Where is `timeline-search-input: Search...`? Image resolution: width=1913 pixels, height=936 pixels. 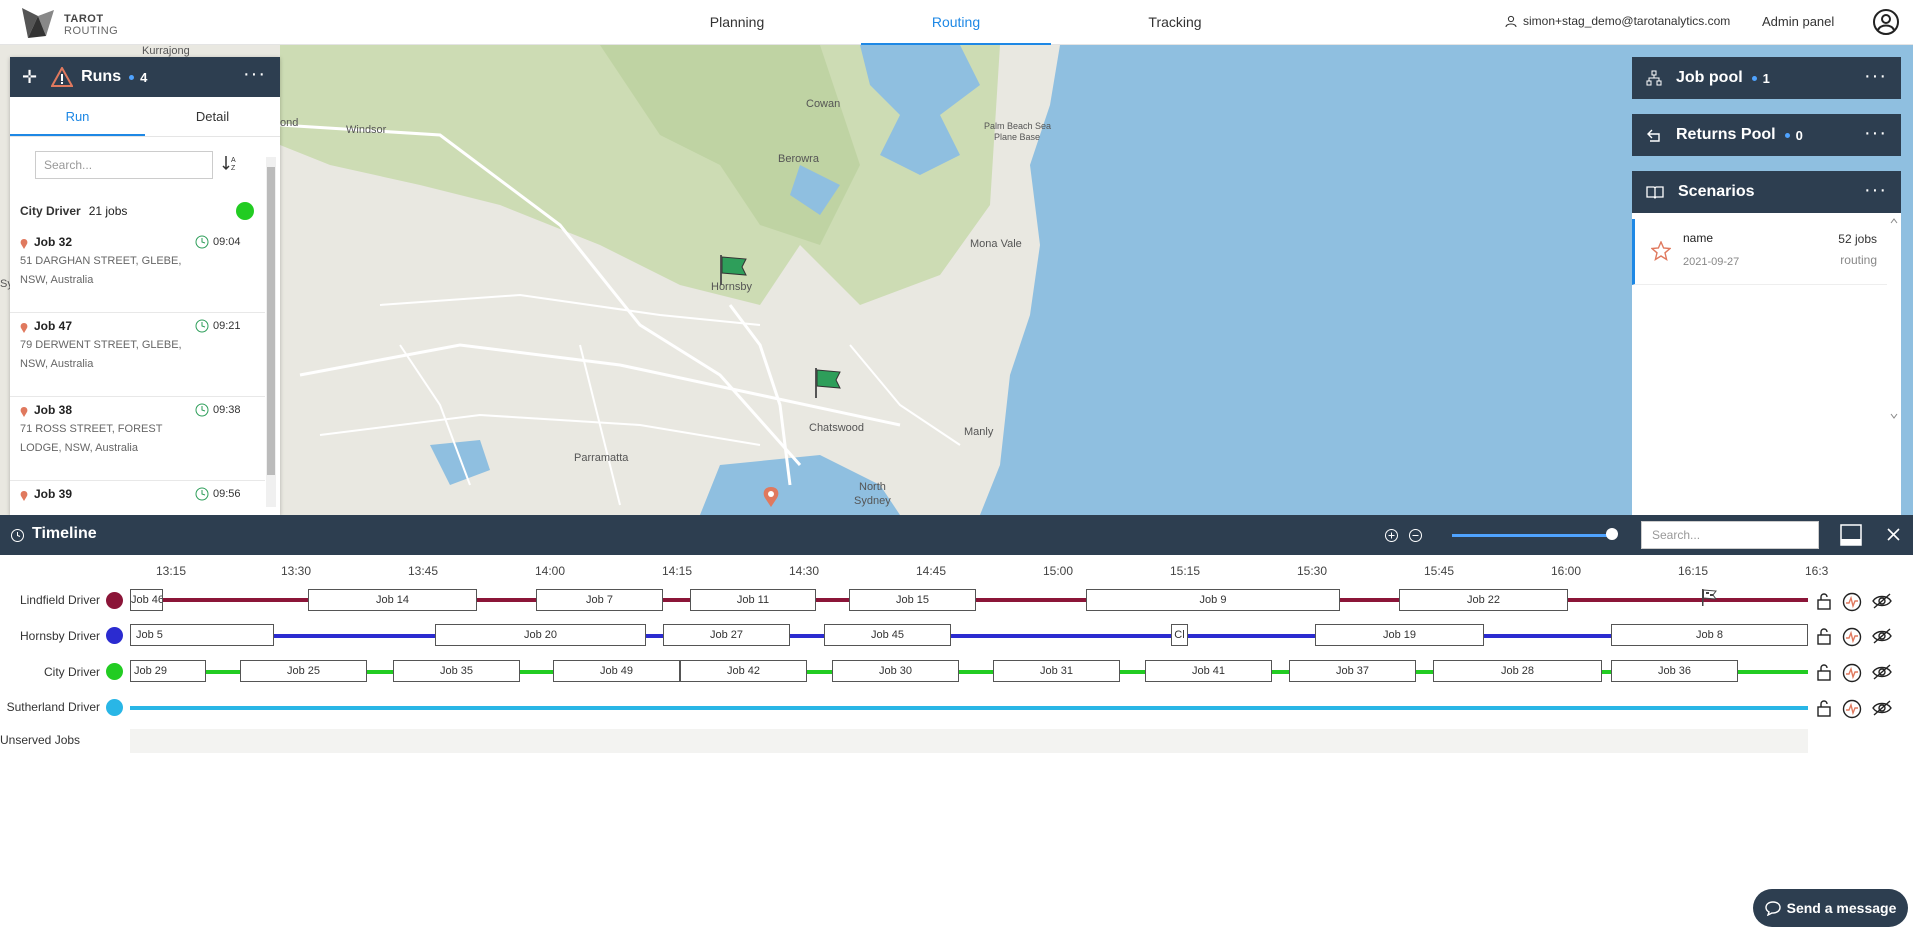
timeline-search-input: Search... is located at coordinates (1730, 535).